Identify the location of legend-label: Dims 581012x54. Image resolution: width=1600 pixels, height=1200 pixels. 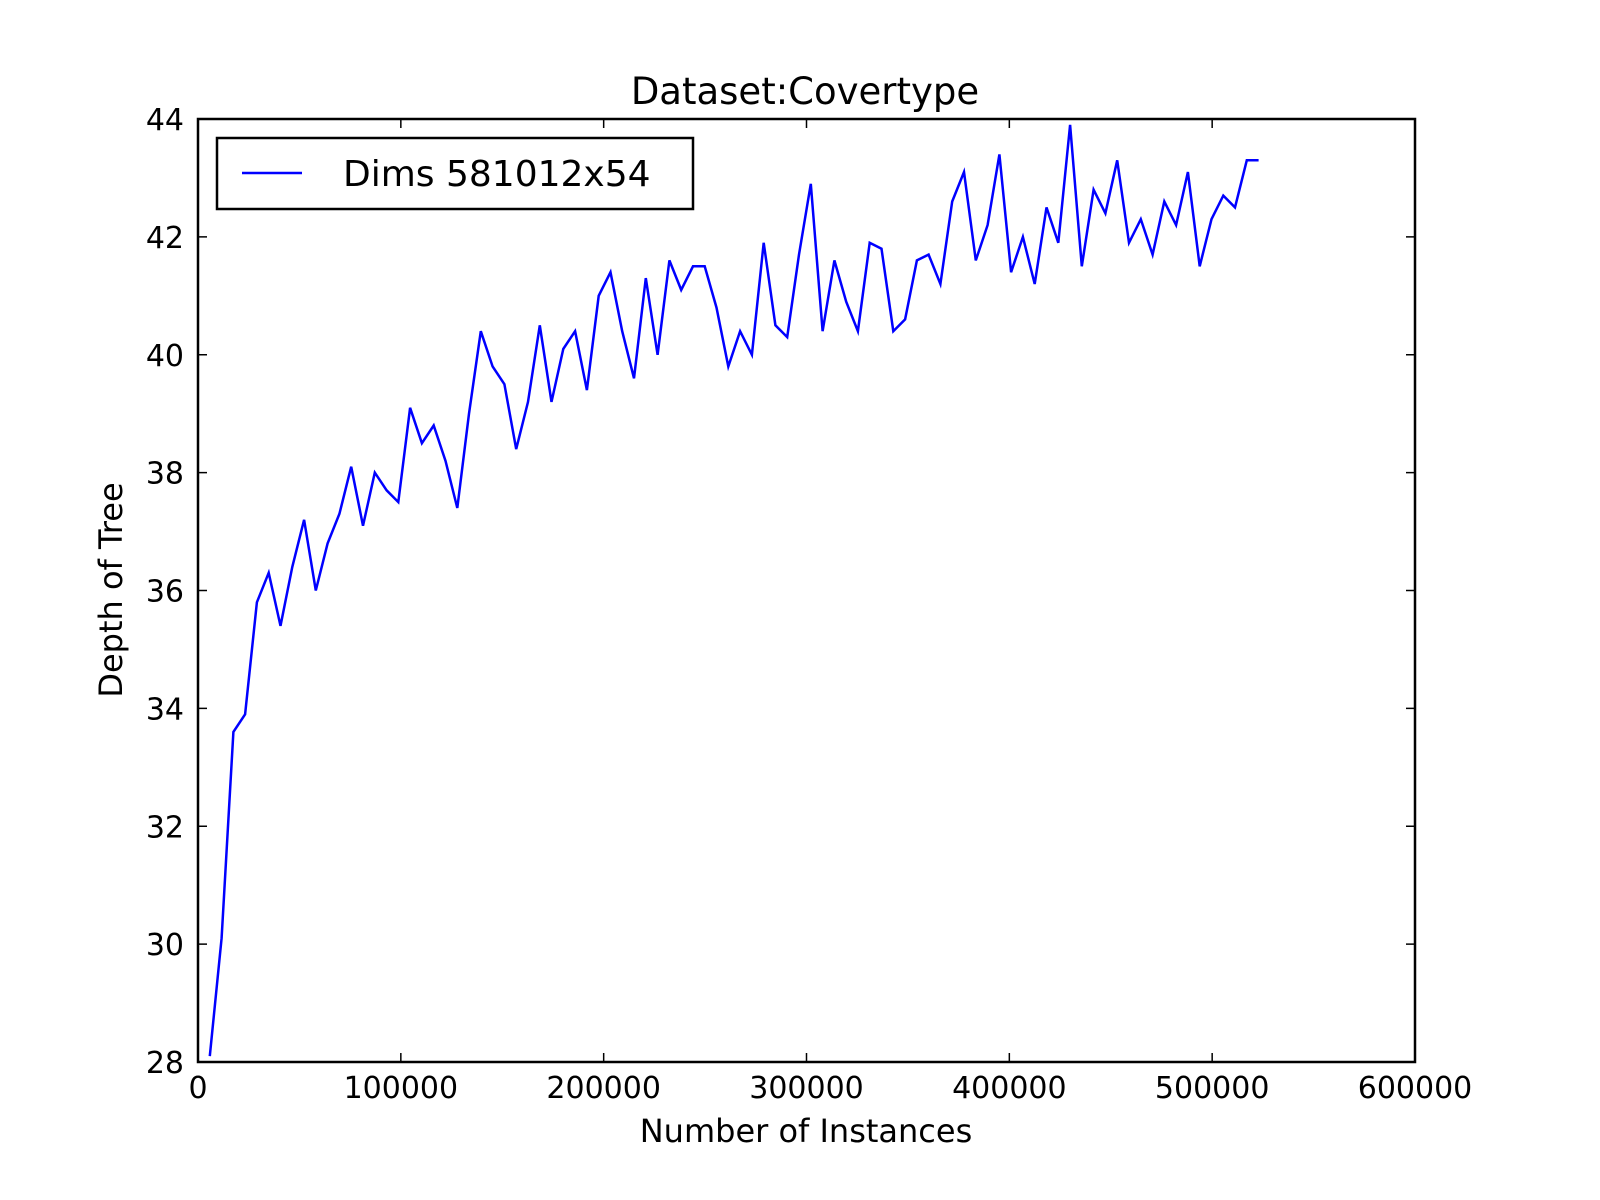
(497, 174).